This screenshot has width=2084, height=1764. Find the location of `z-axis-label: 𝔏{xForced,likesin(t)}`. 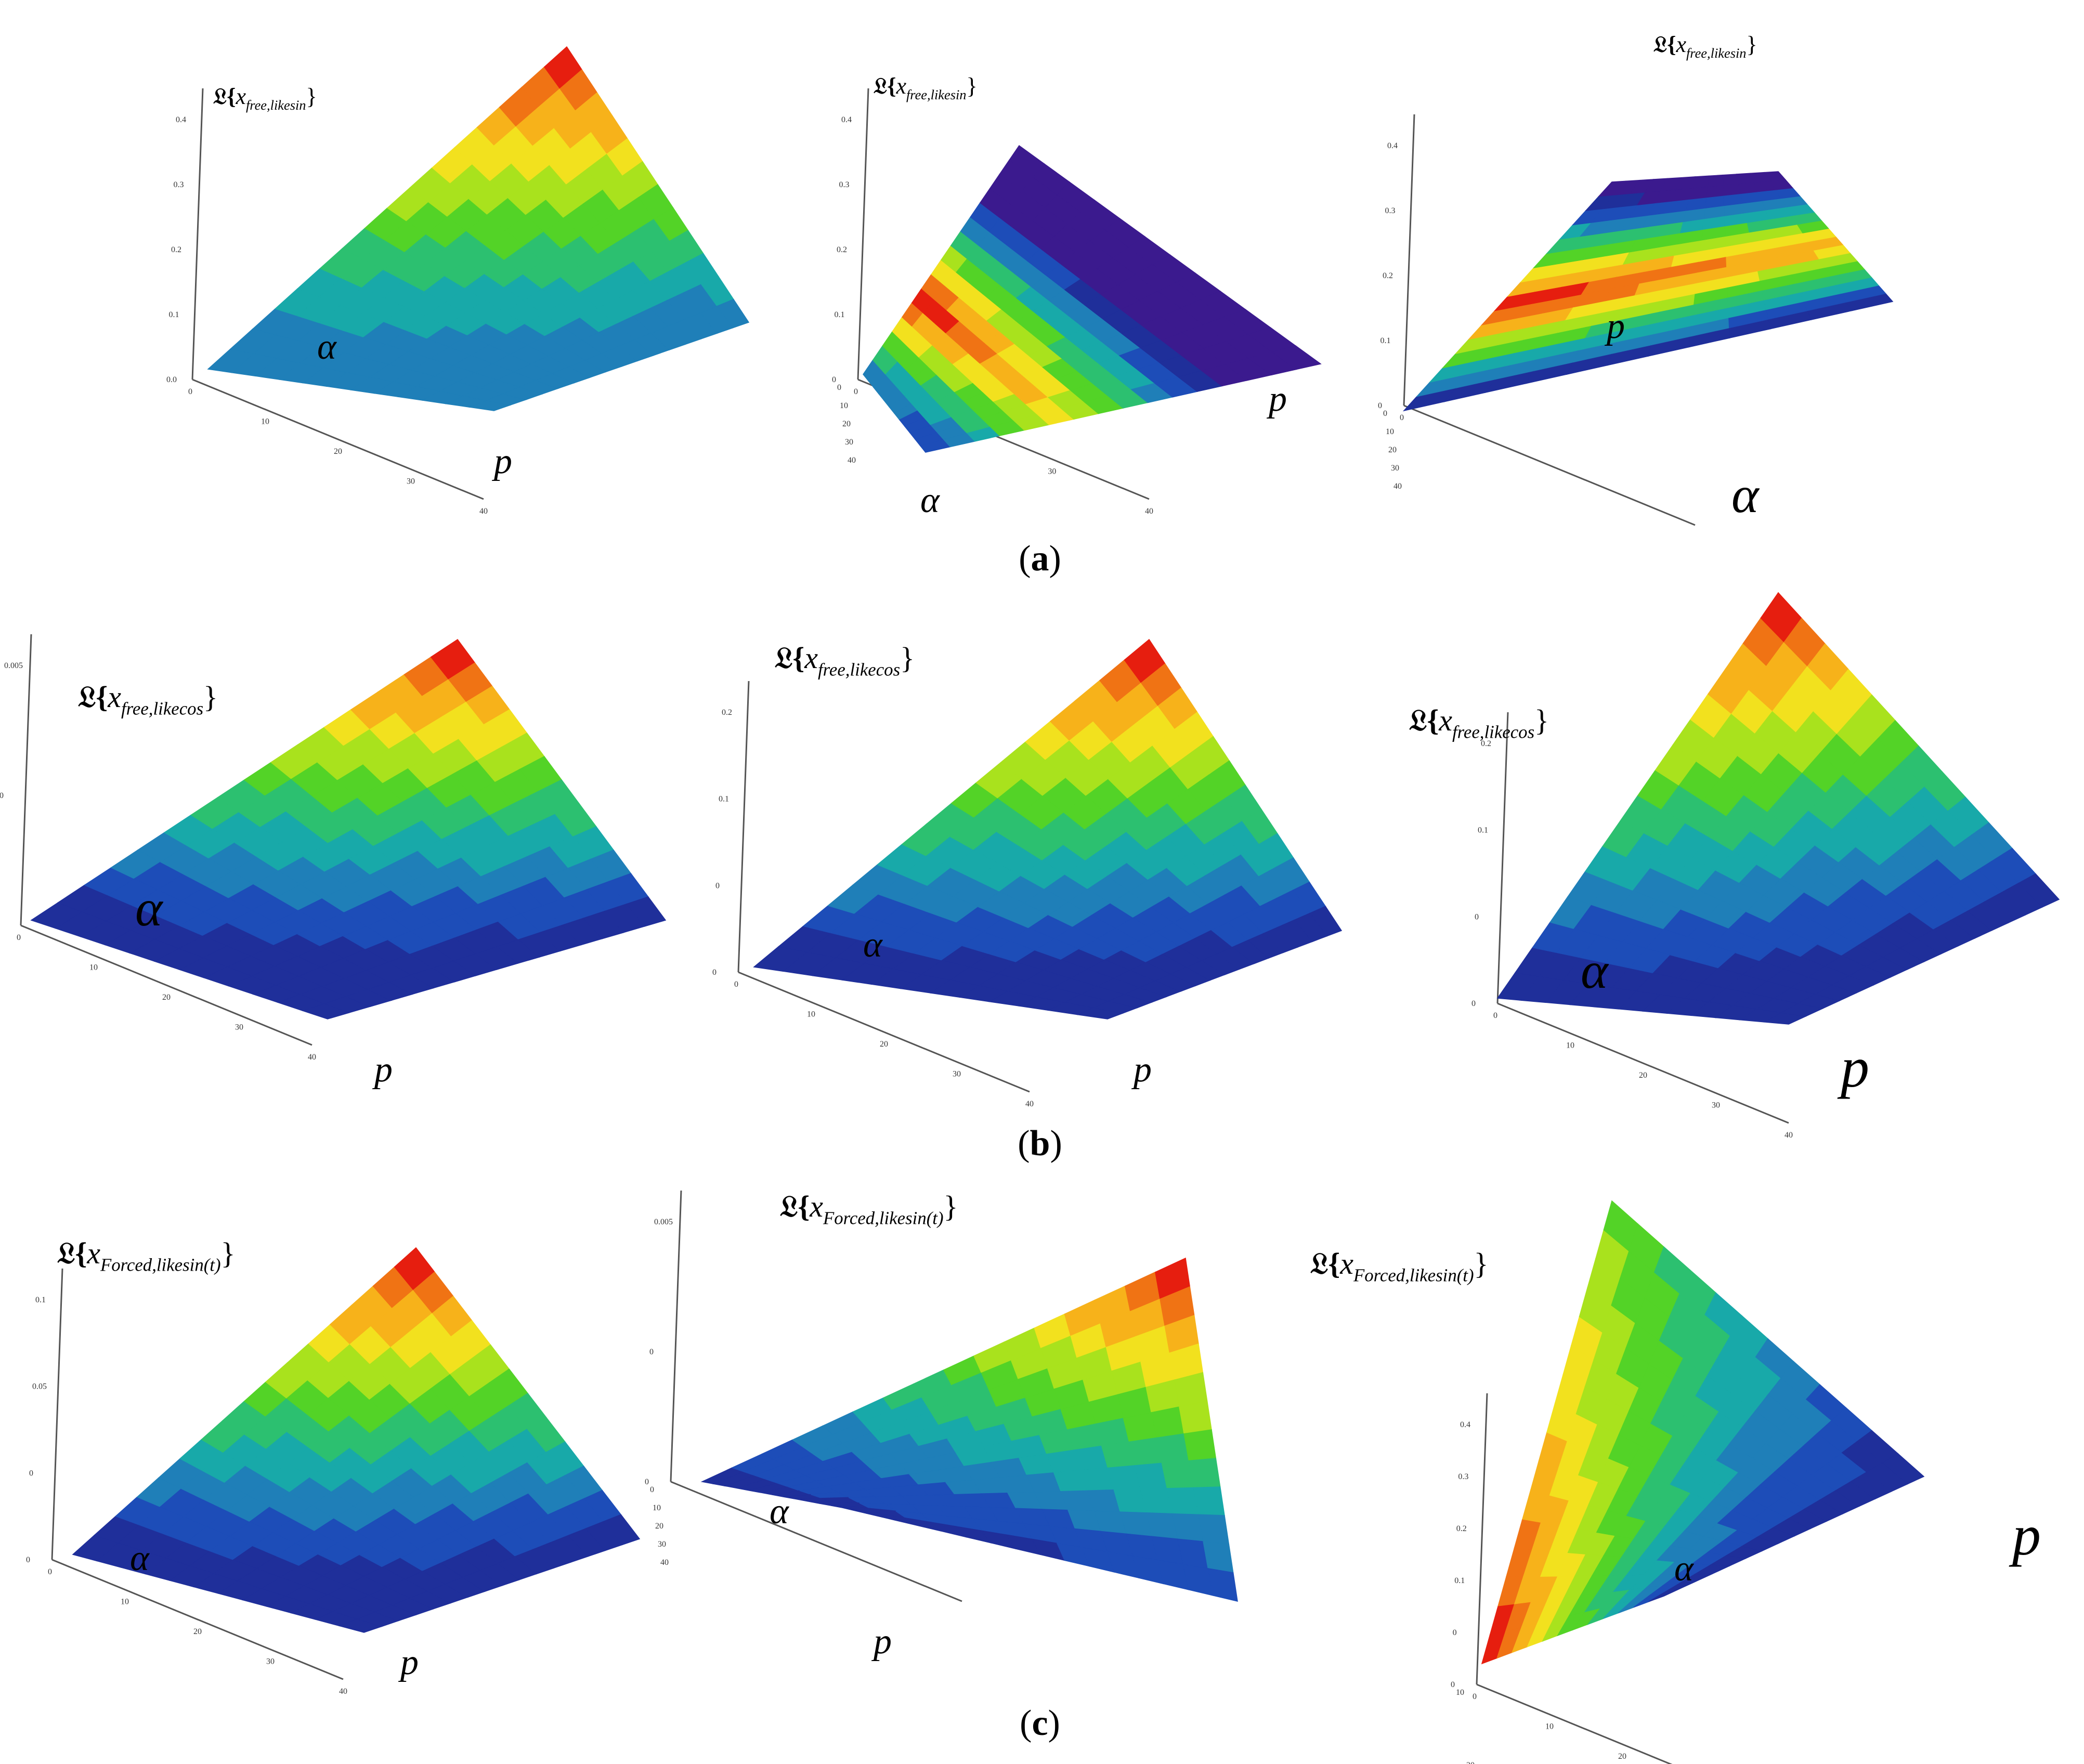

z-axis-label: 𝔏{xForced,likesin(t)} is located at coordinates (146, 1255).